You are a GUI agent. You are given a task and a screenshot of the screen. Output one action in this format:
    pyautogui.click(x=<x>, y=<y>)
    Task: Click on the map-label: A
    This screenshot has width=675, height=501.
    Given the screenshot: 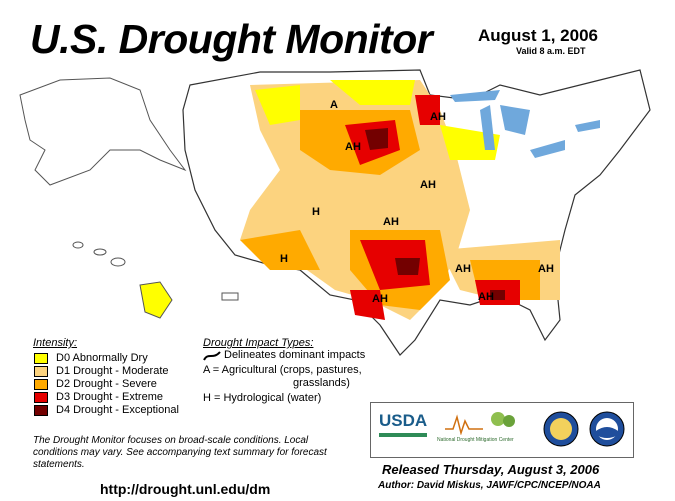 What is the action you would take?
    pyautogui.click(x=334, y=105)
    